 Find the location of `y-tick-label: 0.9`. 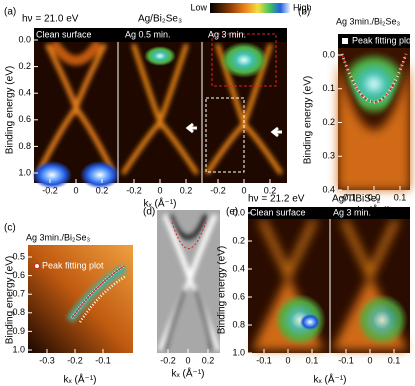

y-tick-label: 0.9 is located at coordinates (18, 331).